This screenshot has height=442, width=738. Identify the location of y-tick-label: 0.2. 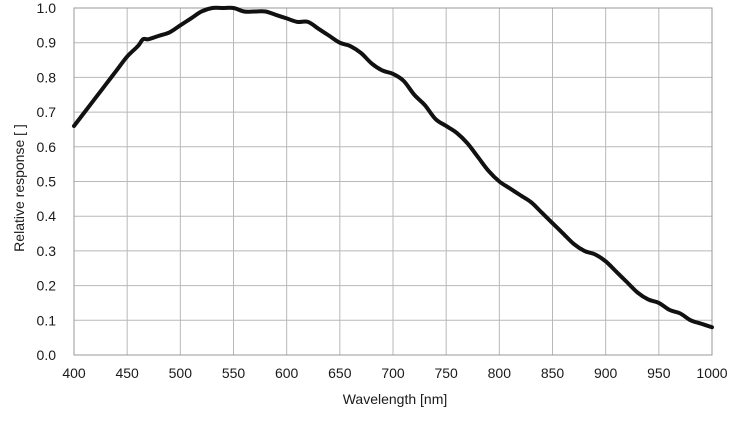
(47, 286).